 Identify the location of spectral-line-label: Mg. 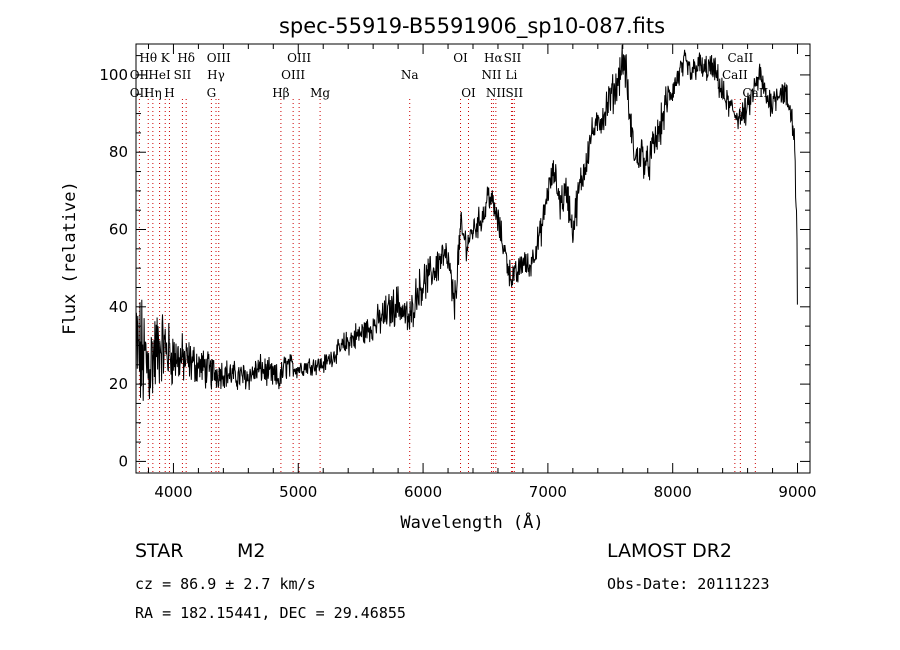
(320, 93).